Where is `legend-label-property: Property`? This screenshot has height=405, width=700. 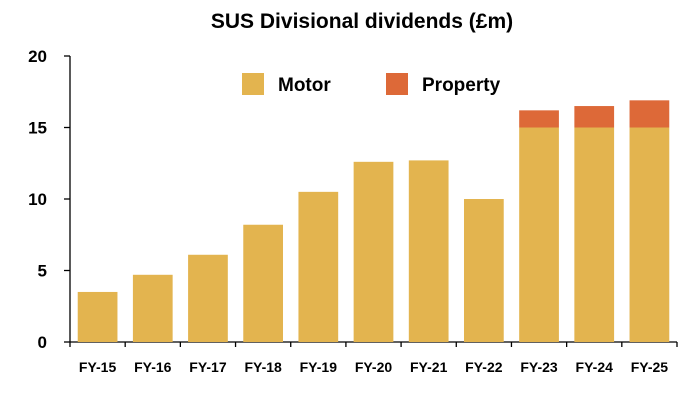
legend-label-property: Property is located at coordinates (461, 85).